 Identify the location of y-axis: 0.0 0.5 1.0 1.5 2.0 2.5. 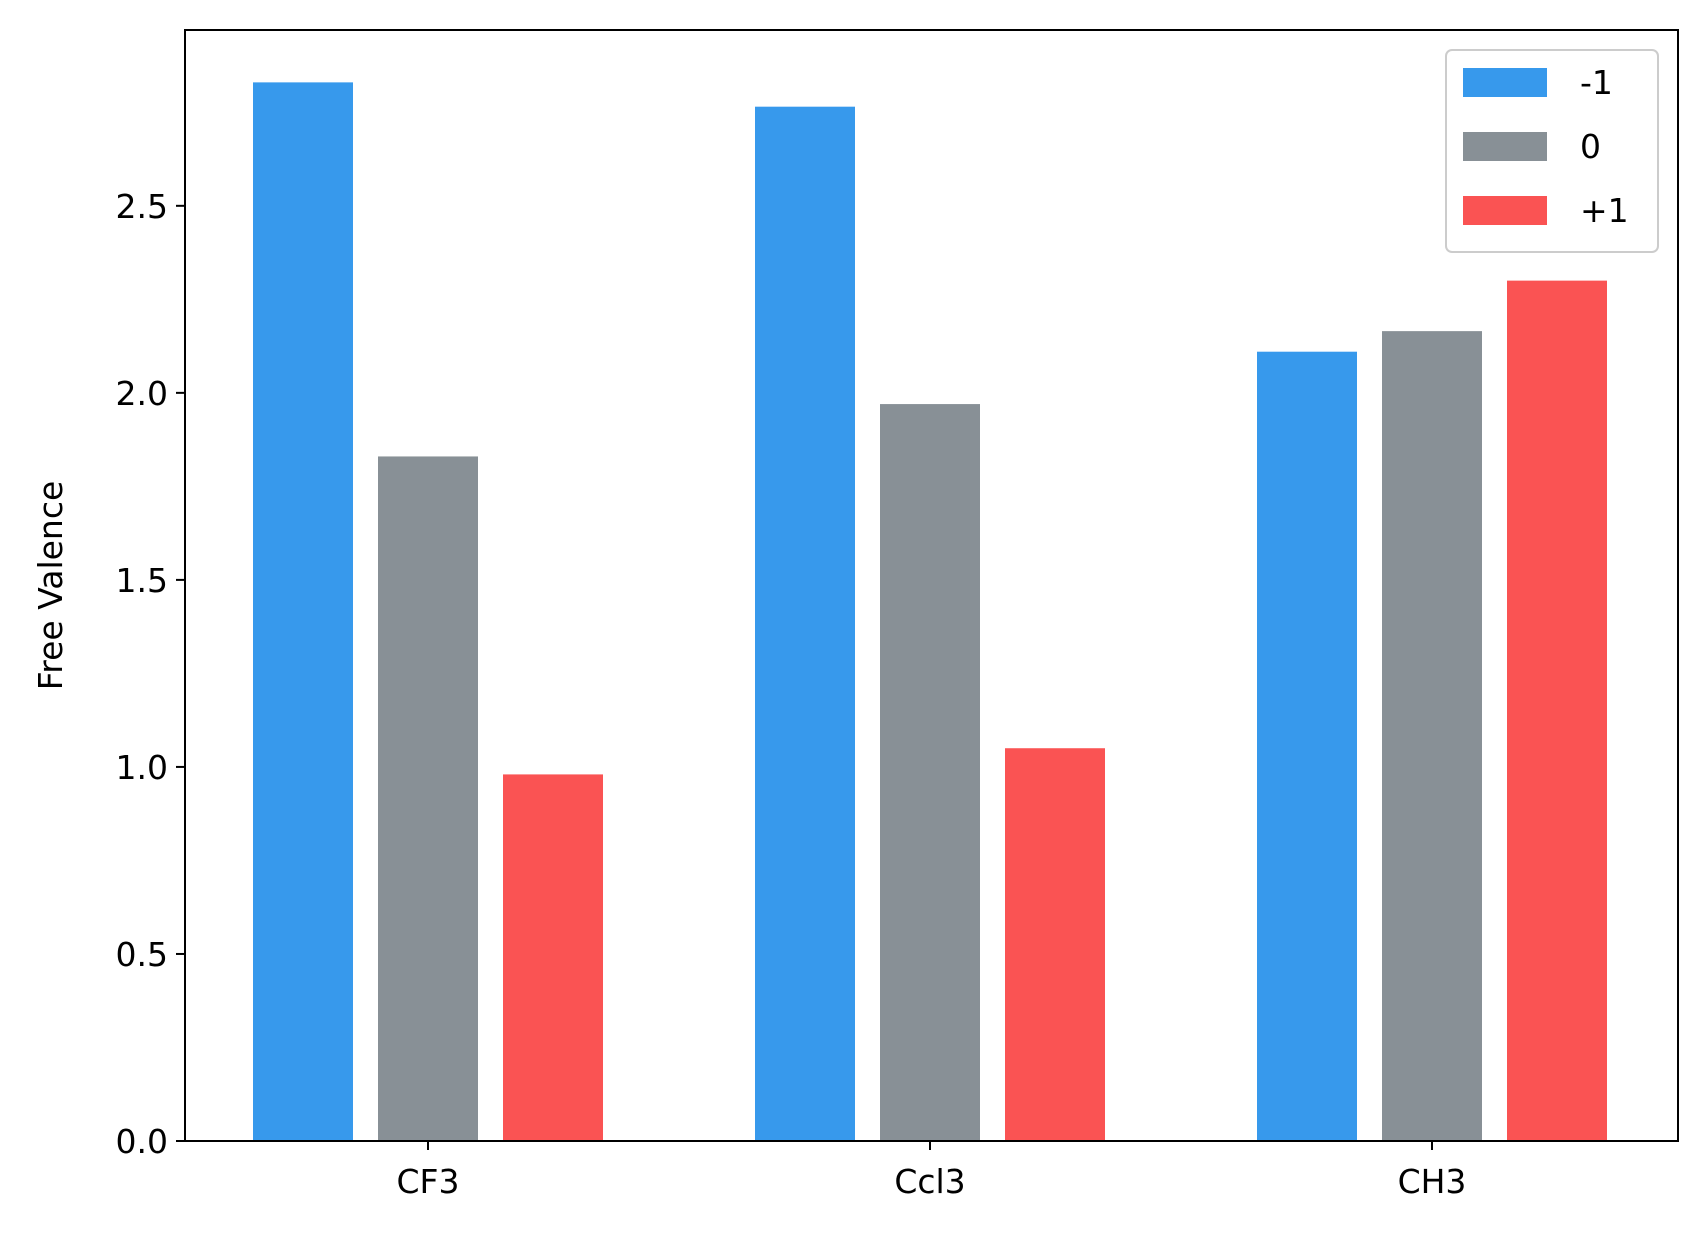
(150, 674).